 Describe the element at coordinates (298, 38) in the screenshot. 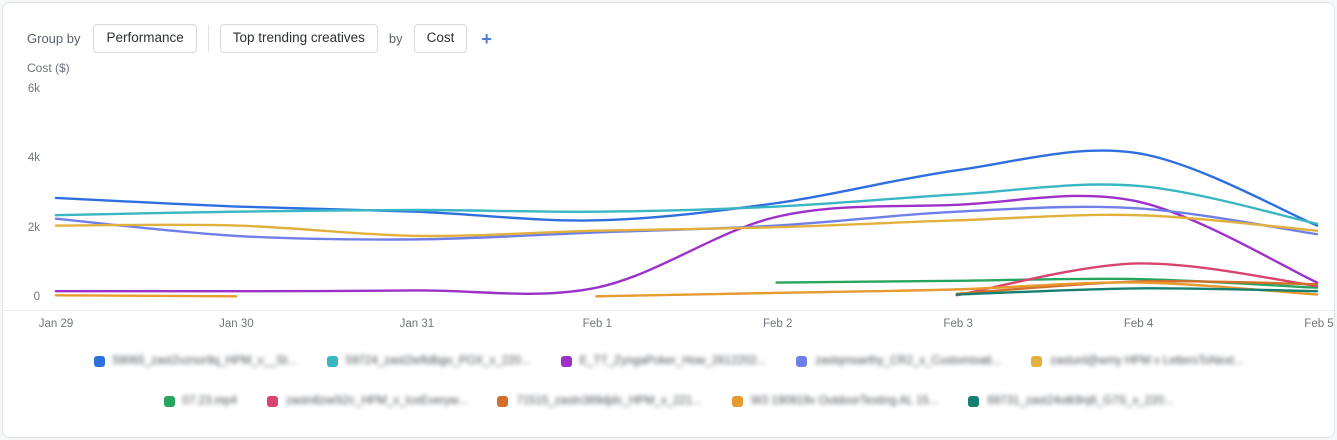

I see `metric-group-button: Top trending creatives` at that location.